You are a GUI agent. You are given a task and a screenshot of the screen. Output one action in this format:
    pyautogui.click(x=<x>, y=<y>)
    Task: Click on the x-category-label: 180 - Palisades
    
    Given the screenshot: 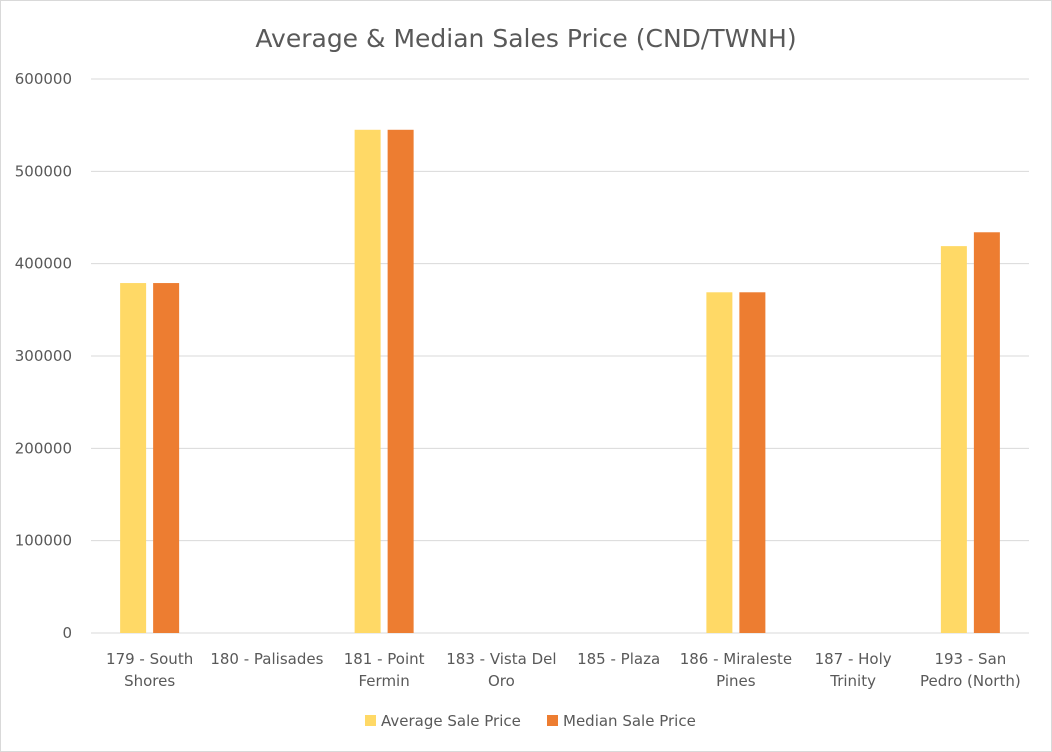 What is the action you would take?
    pyautogui.click(x=266, y=659)
    